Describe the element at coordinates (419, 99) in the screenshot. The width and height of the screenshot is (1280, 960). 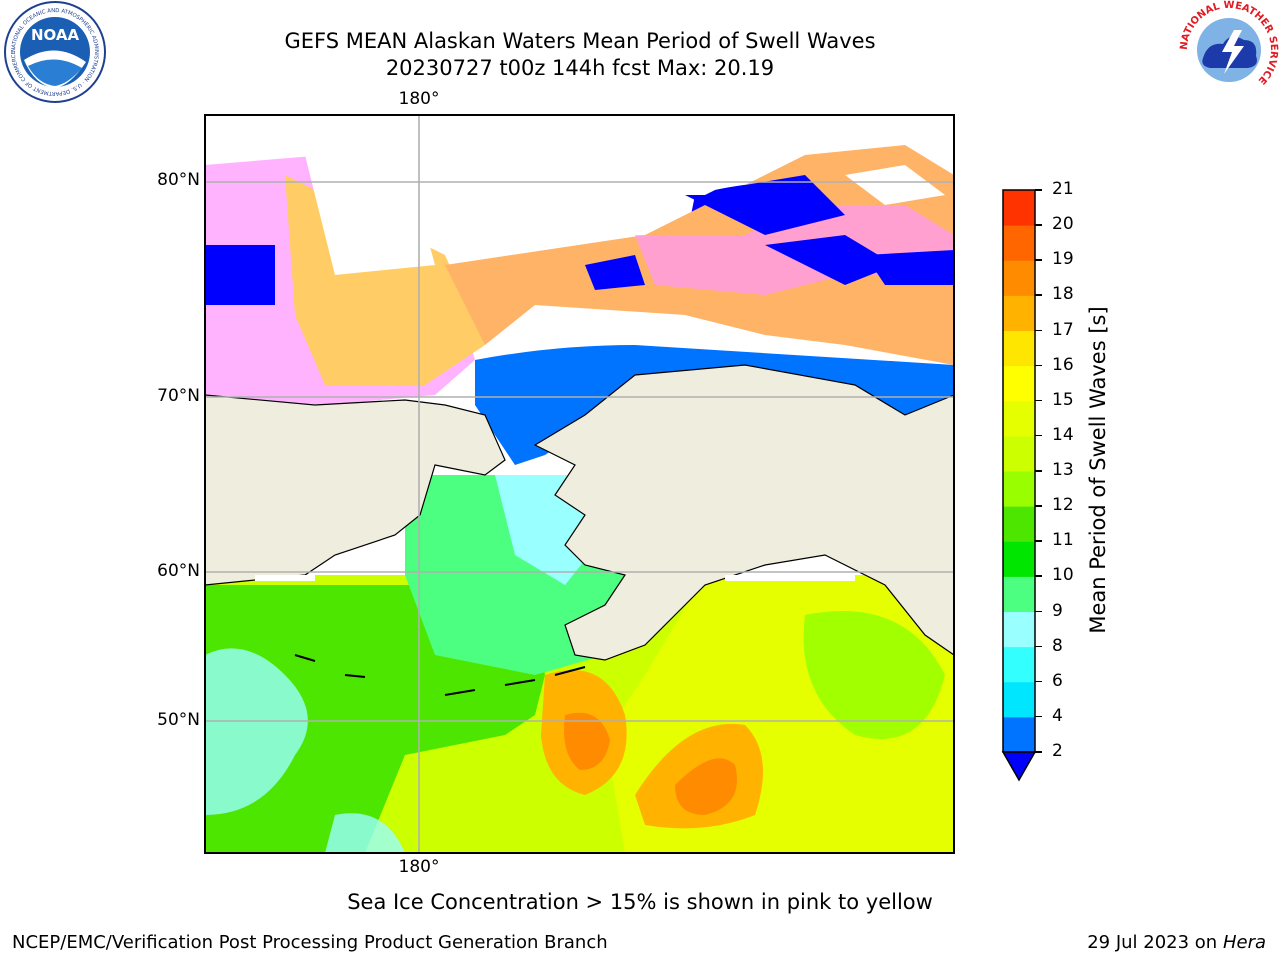
I see `lon-label-top: 180°` at that location.